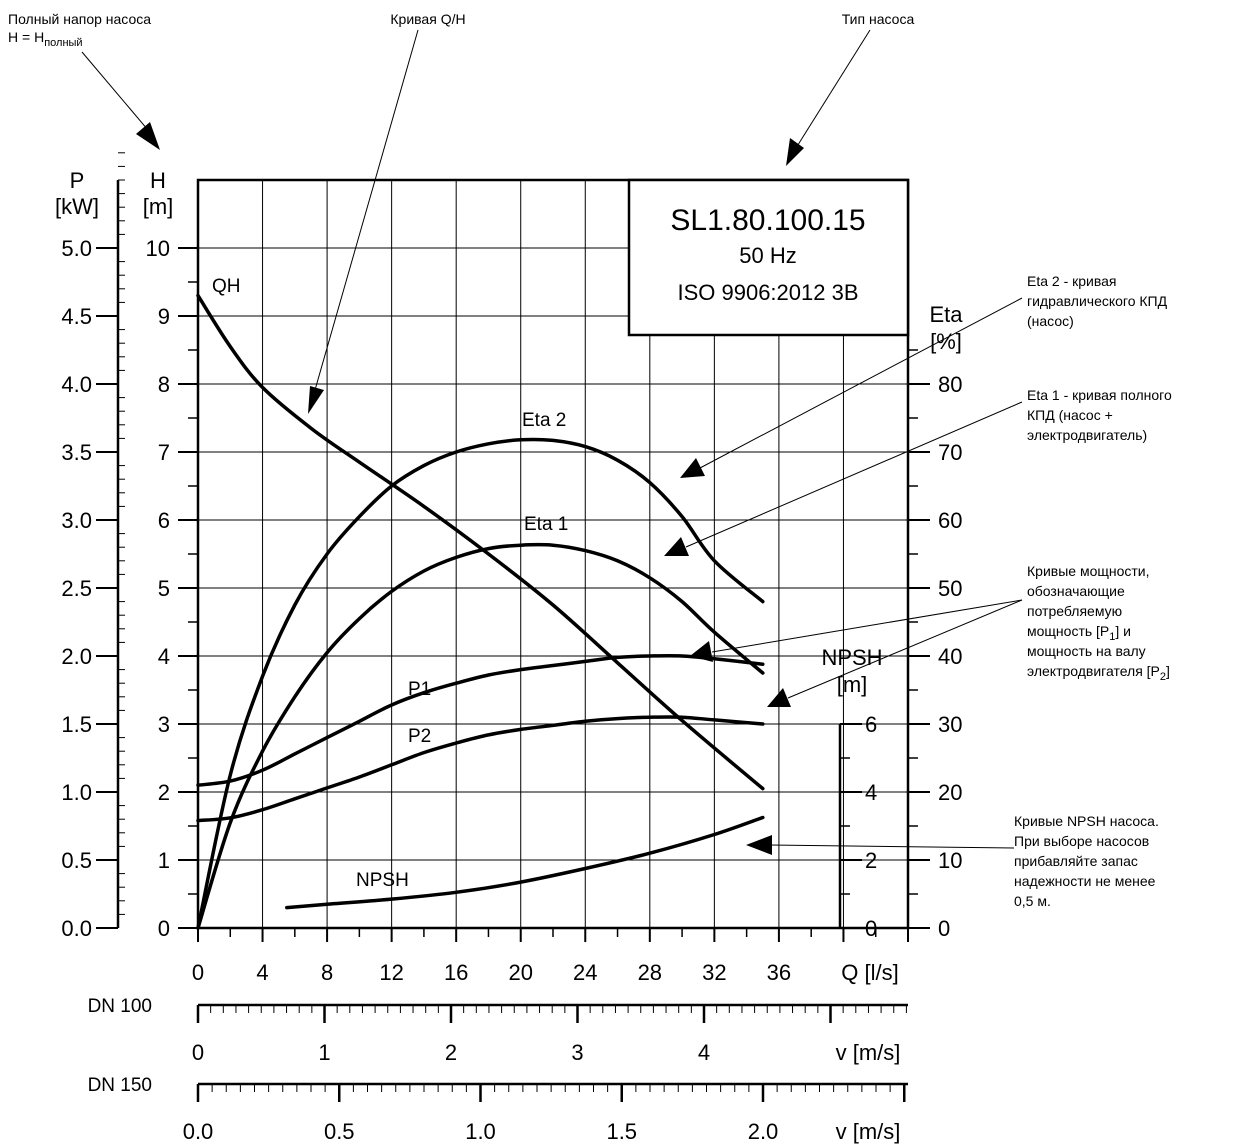 This screenshot has height=1144, width=1233. What do you see at coordinates (950, 860) in the screenshot?
I see `eta-axis-tick-label: 10` at bounding box center [950, 860].